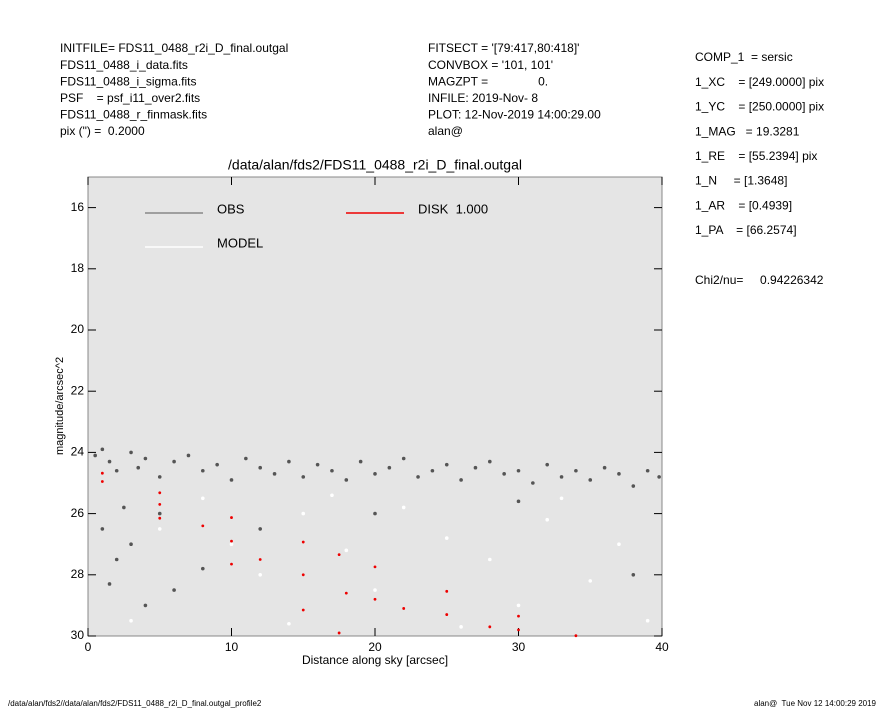 The image size is (885, 713). I want to click on x-tick-label: 10, so click(232, 647).